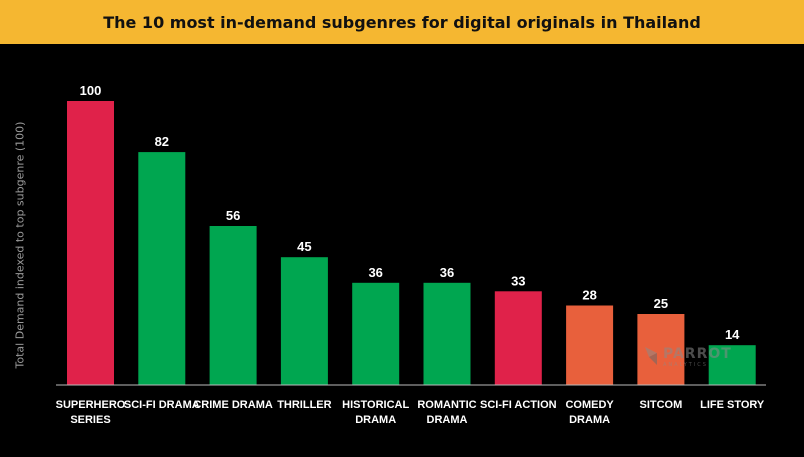  What do you see at coordinates (232, 405) in the screenshot?
I see `x-tick-label-2: CRIME DRAMA` at bounding box center [232, 405].